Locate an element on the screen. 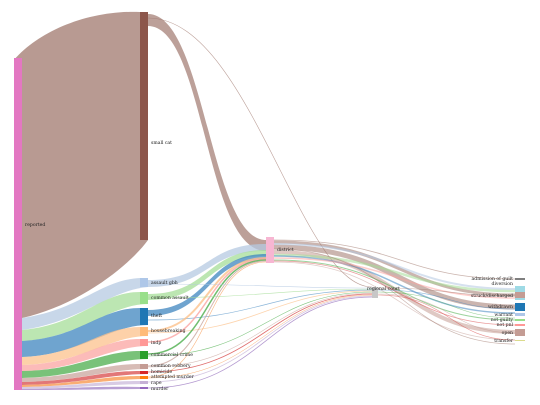 This screenshot has width=540, height=405. link-regional-open is located at coordinates (446, 313).